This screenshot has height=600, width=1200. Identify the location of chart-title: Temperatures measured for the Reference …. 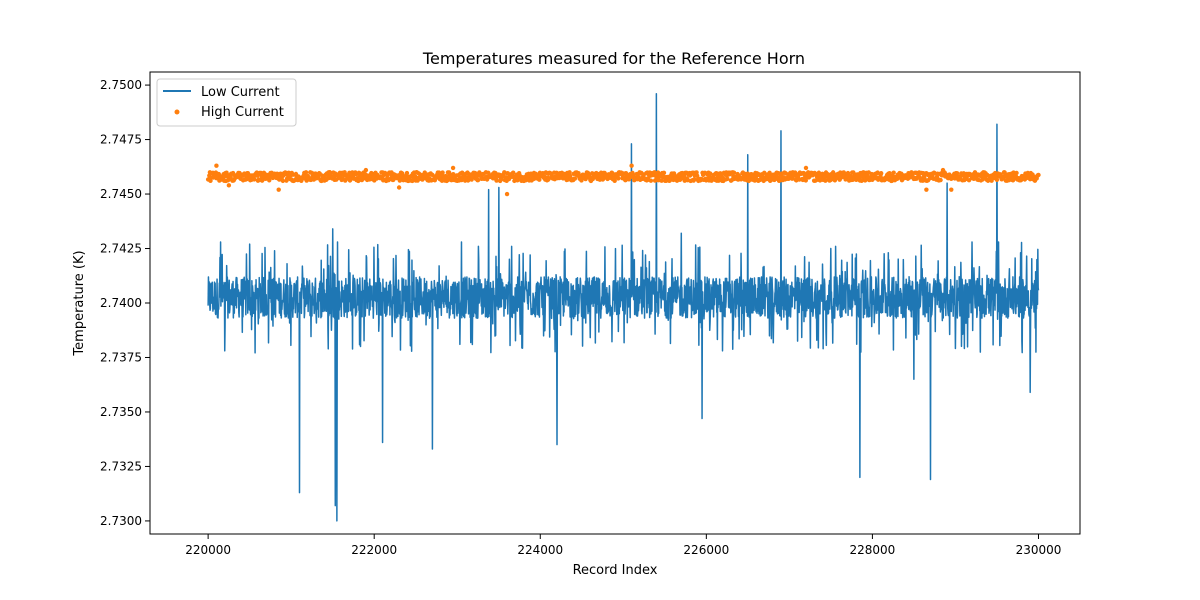
(613, 58).